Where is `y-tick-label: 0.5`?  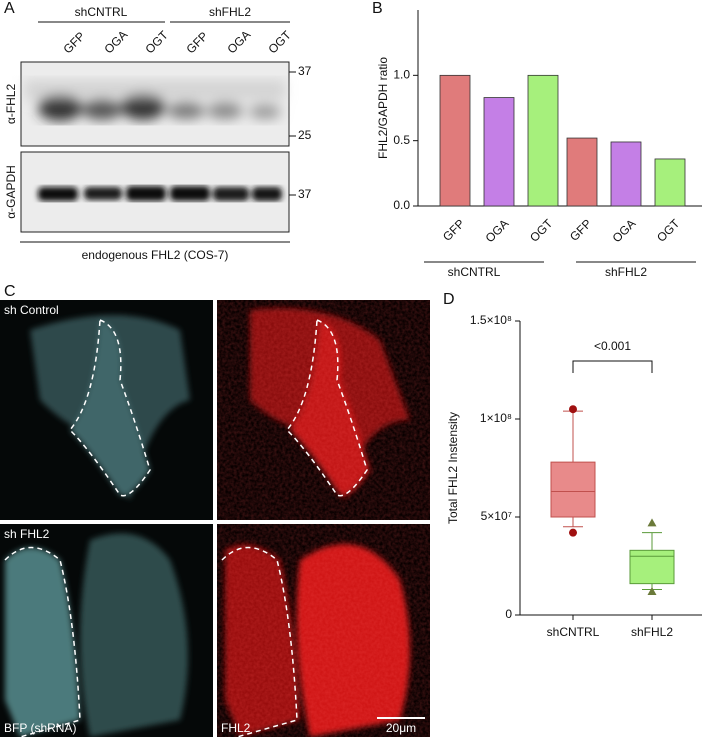
y-tick-label: 0.5 is located at coordinates (401, 140).